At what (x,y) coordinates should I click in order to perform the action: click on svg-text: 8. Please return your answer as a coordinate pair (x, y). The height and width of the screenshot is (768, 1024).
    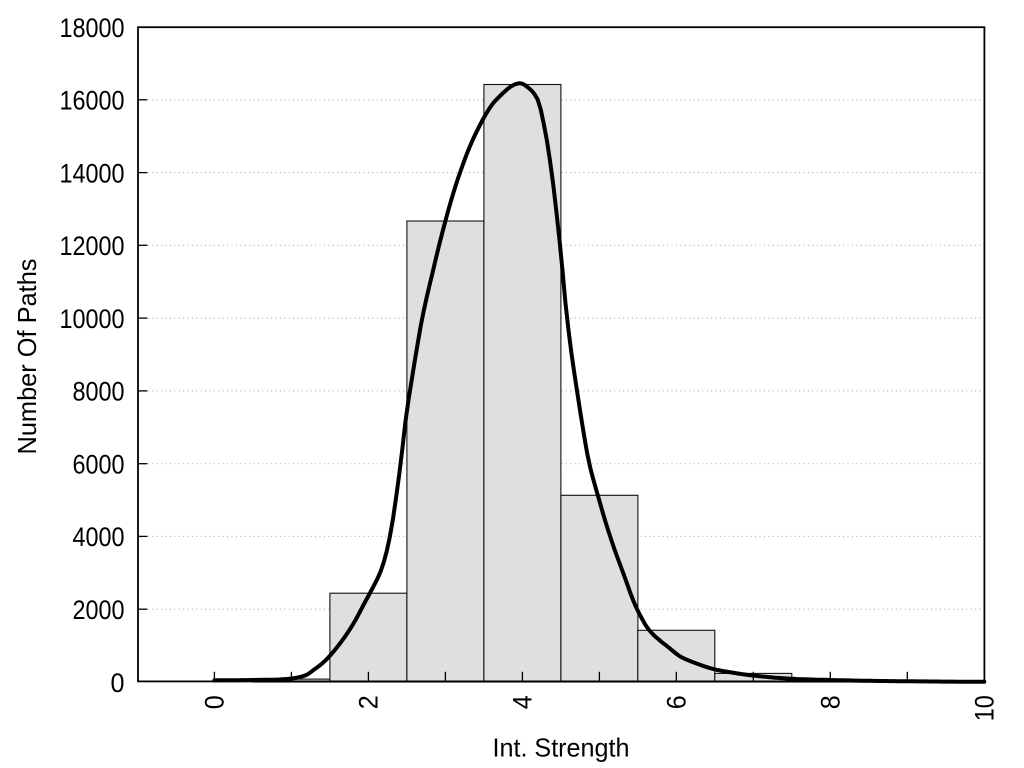
    Looking at the image, I should click on (830, 702).